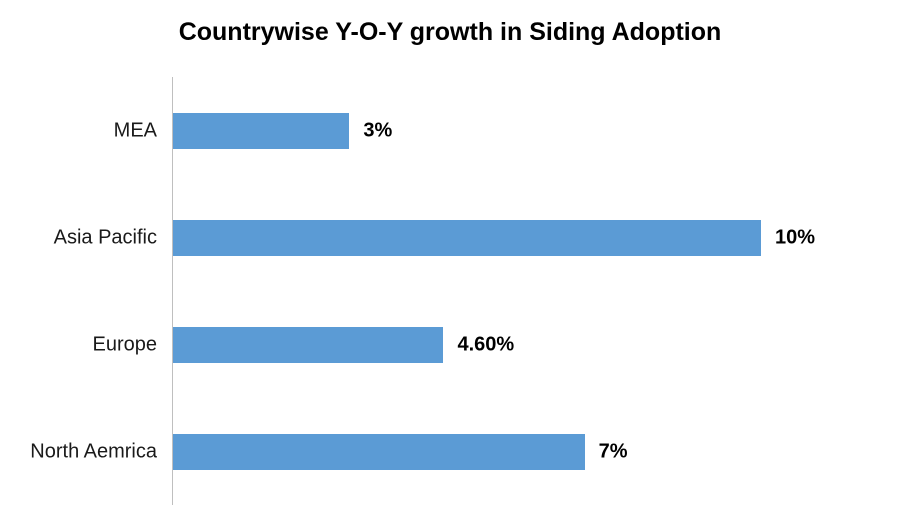 Image resolution: width=900 pixels, height=525 pixels. Describe the element at coordinates (486, 344) in the screenshot. I see `value-label: 4.60%` at that location.